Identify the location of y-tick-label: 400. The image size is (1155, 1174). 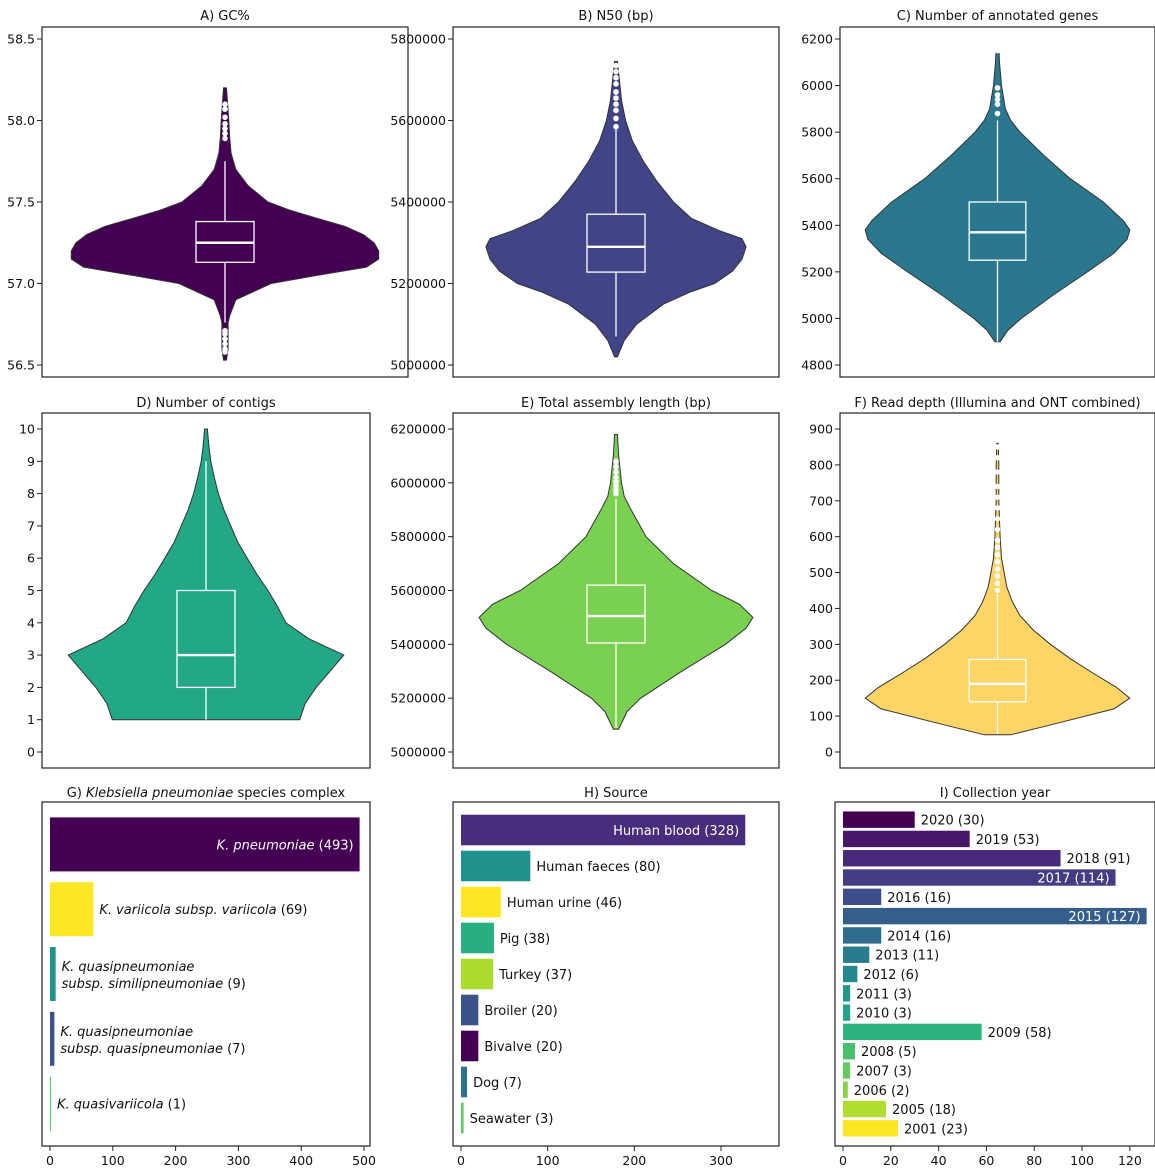
(821, 608).